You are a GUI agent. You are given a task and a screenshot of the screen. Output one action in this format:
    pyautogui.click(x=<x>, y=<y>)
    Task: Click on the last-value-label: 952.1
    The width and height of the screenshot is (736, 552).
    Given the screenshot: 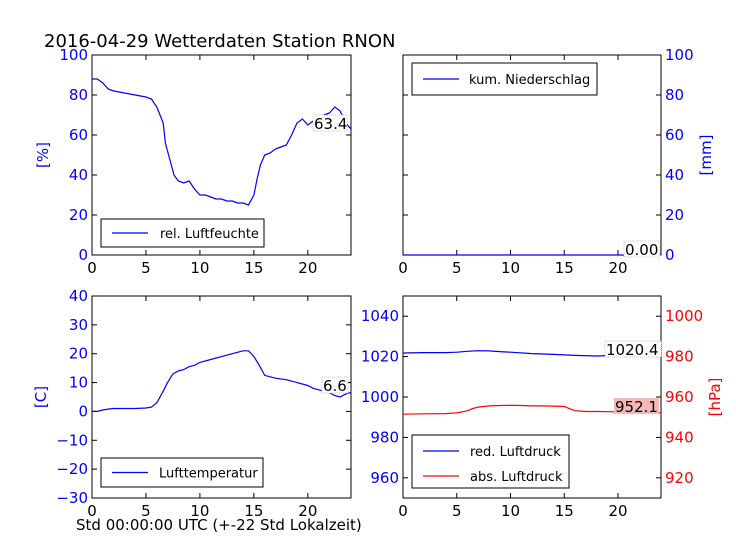 What is the action you would take?
    pyautogui.click(x=636, y=407)
    